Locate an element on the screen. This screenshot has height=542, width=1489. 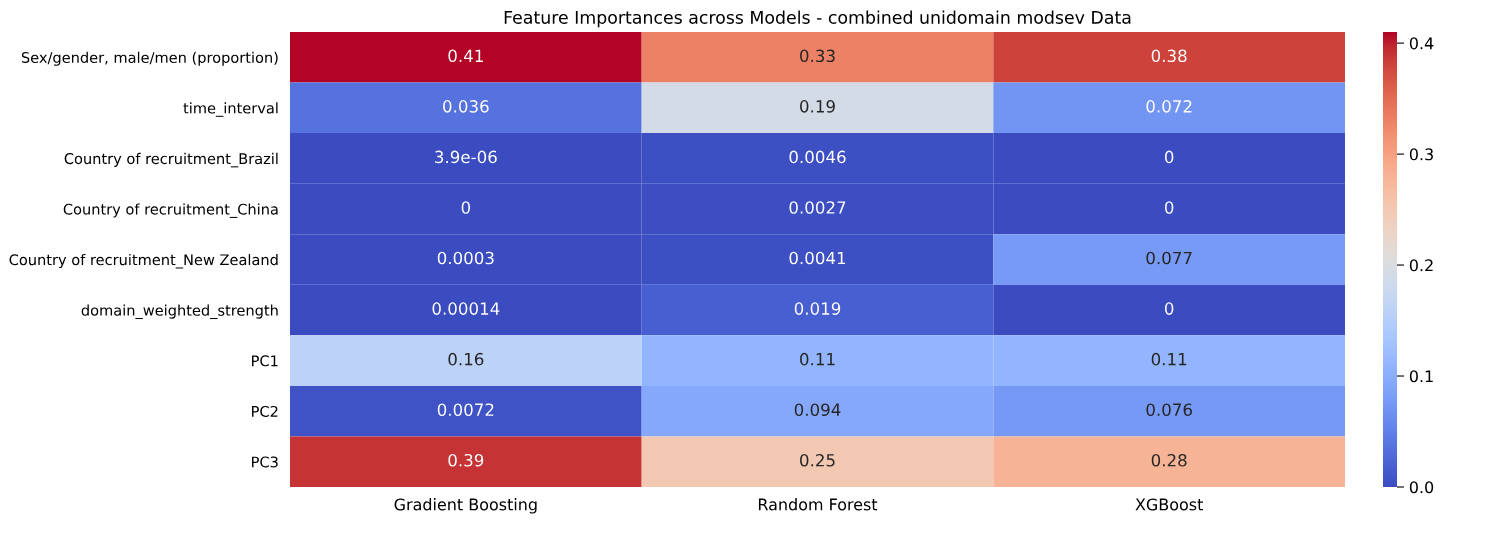
data-label: 0.0027 is located at coordinates (817, 207).